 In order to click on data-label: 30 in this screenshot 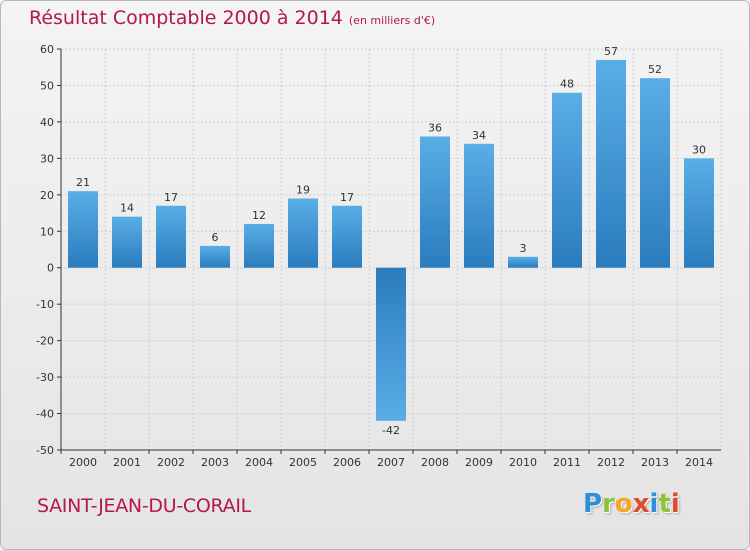, I will do `click(699, 149)`.